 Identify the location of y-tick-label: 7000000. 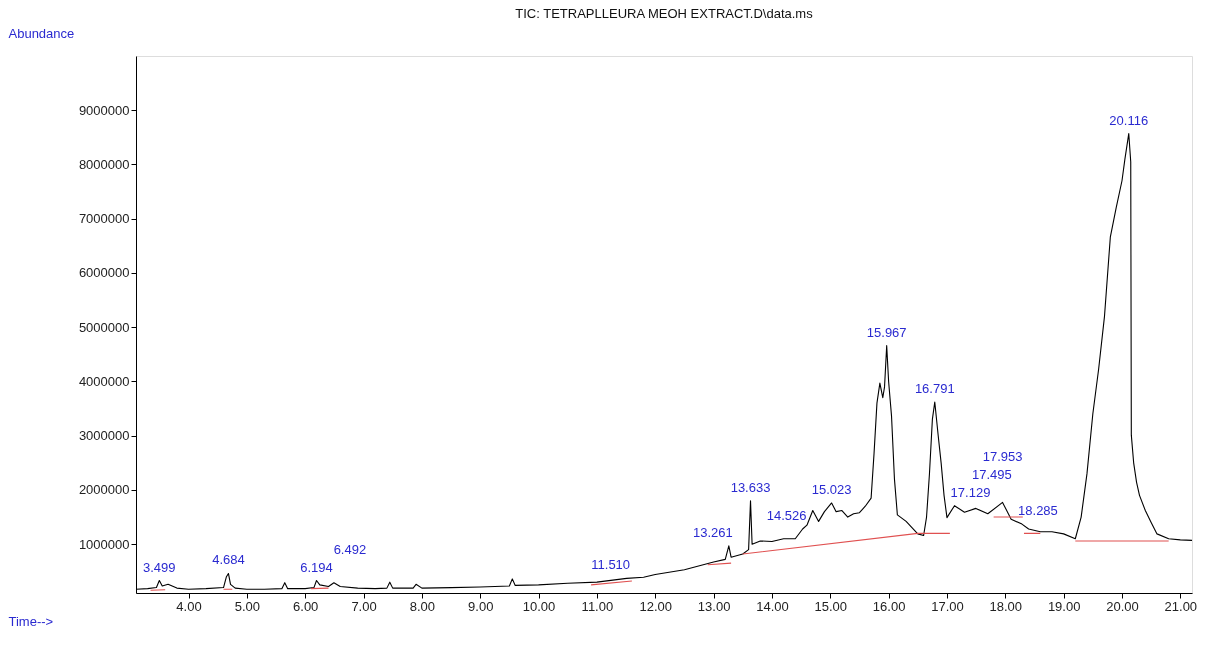
(104, 219).